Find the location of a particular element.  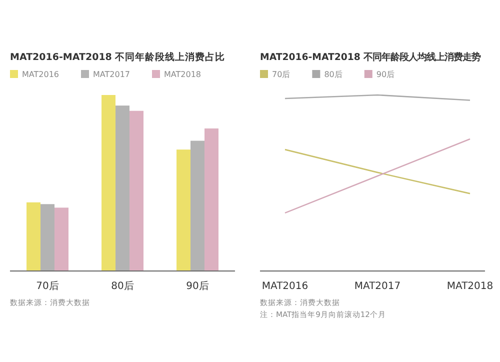

legend-label: MAT2016 is located at coordinates (40, 74).